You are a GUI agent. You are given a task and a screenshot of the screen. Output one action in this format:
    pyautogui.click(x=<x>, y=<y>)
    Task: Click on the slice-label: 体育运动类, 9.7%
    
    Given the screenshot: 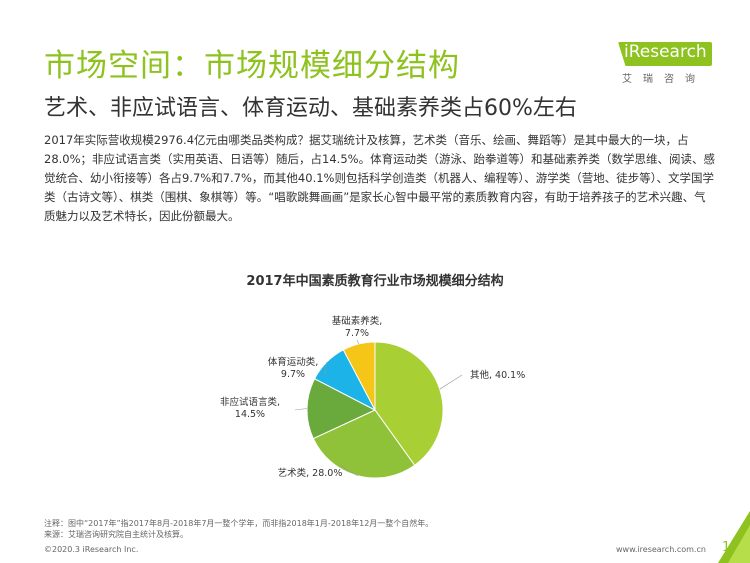 What is the action you would take?
    pyautogui.click(x=293, y=368)
    